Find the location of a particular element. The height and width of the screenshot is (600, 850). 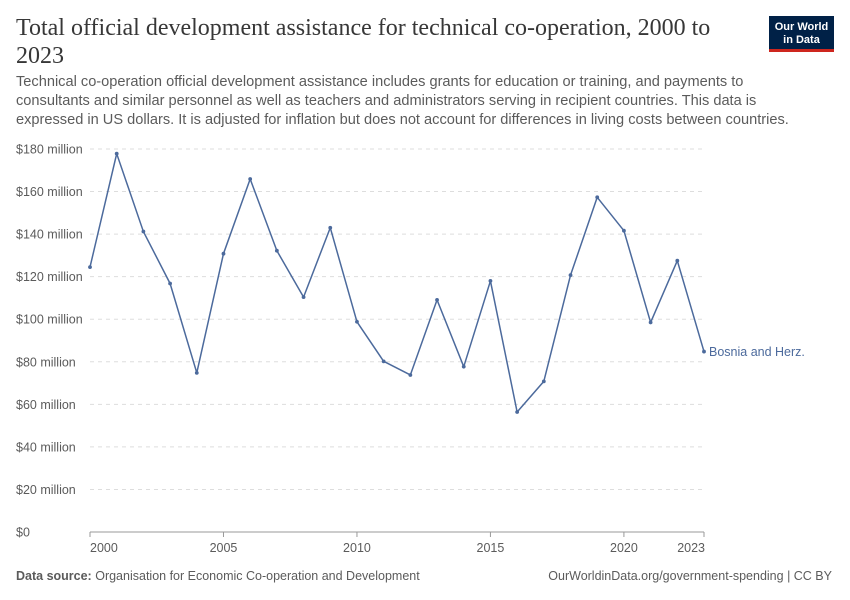

y-tick-label: $40 million is located at coordinates (46, 447).